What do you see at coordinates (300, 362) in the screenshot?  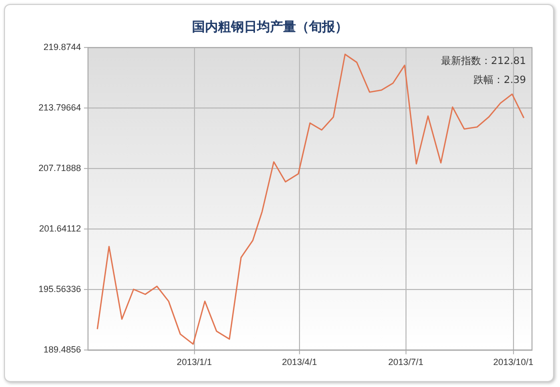 I see `x-tick-label: 2013/4/1` at bounding box center [300, 362].